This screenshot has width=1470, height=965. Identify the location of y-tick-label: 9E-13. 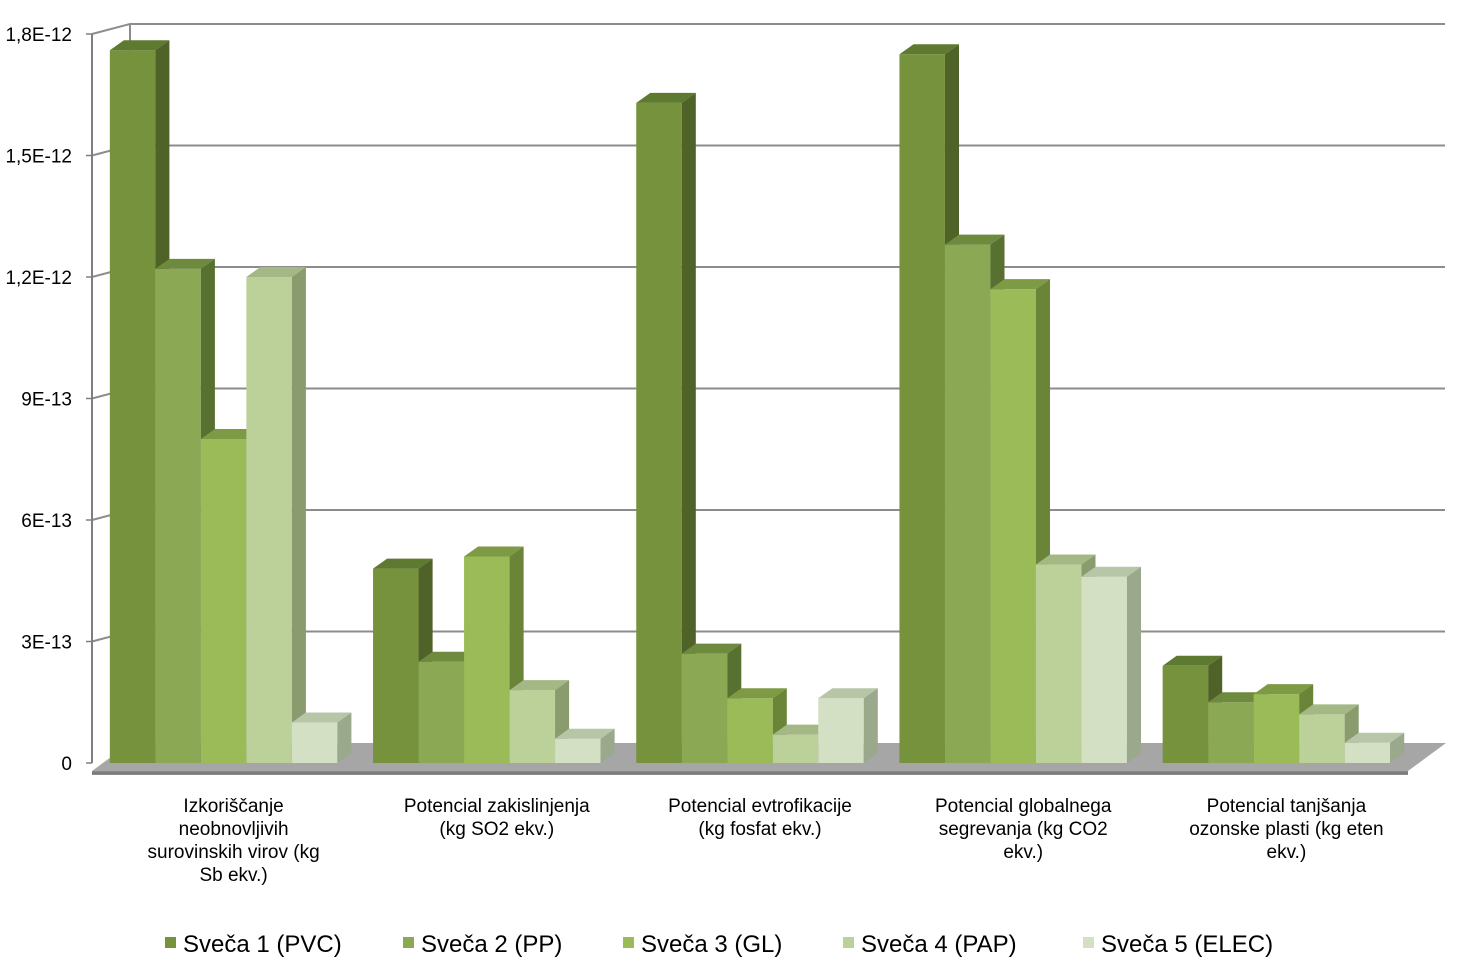
(46, 400).